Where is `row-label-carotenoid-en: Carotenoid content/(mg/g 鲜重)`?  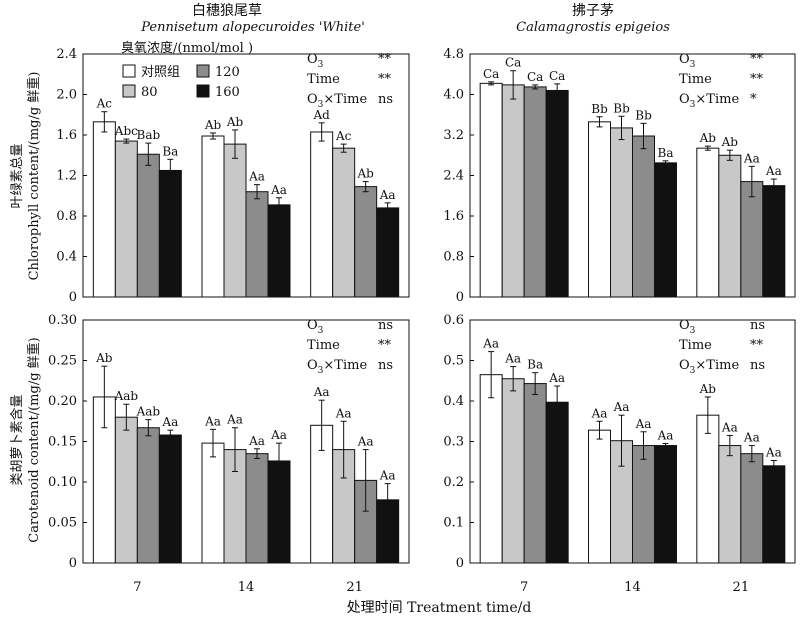 row-label-carotenoid-en: Carotenoid content/(mg/g 鲜重) is located at coordinates (34, 439).